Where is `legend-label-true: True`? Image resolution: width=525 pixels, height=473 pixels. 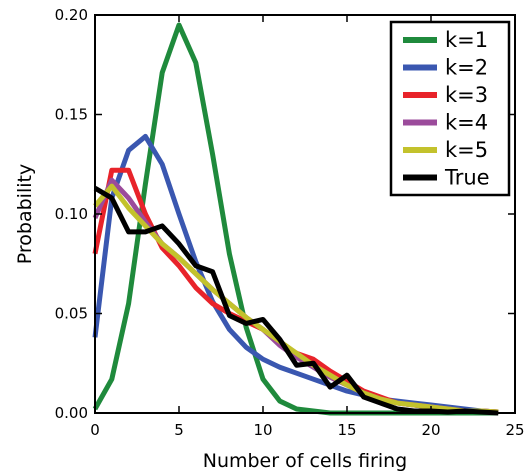
legend-label-true: True is located at coordinates (467, 178).